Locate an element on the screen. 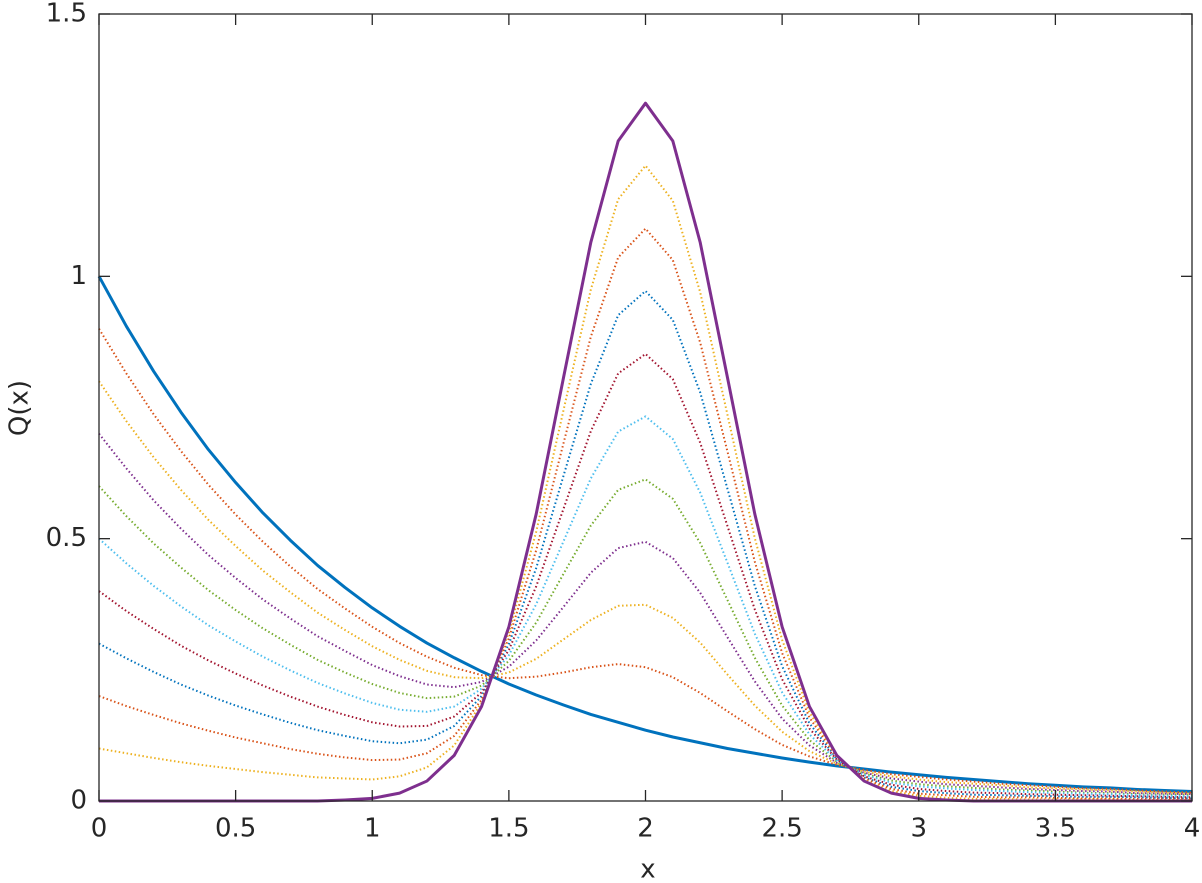  x-tick-label: 4 is located at coordinates (1192, 829).